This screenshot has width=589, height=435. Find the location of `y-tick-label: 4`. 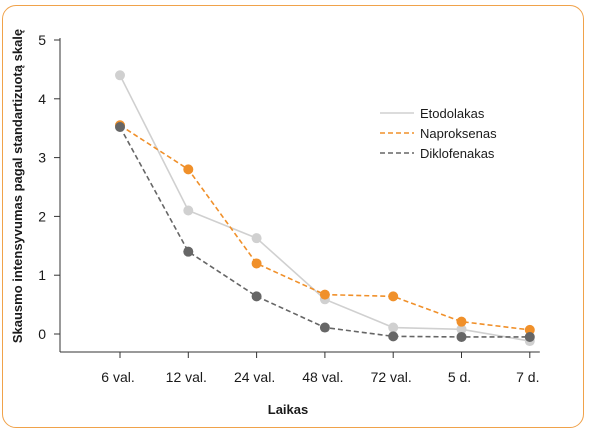

y-tick-label: 4 is located at coordinates (42, 99).